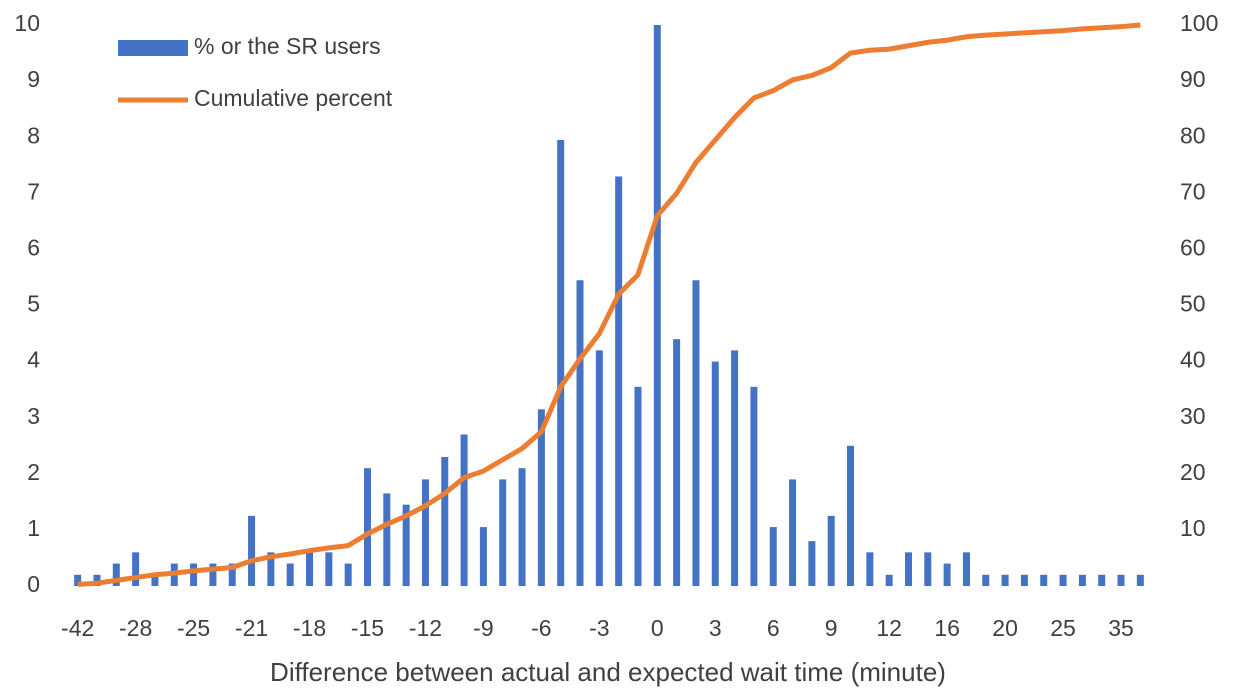 The height and width of the screenshot is (696, 1237). What do you see at coordinates (1193, 247) in the screenshot?
I see `y2-tick-label: 60` at bounding box center [1193, 247].